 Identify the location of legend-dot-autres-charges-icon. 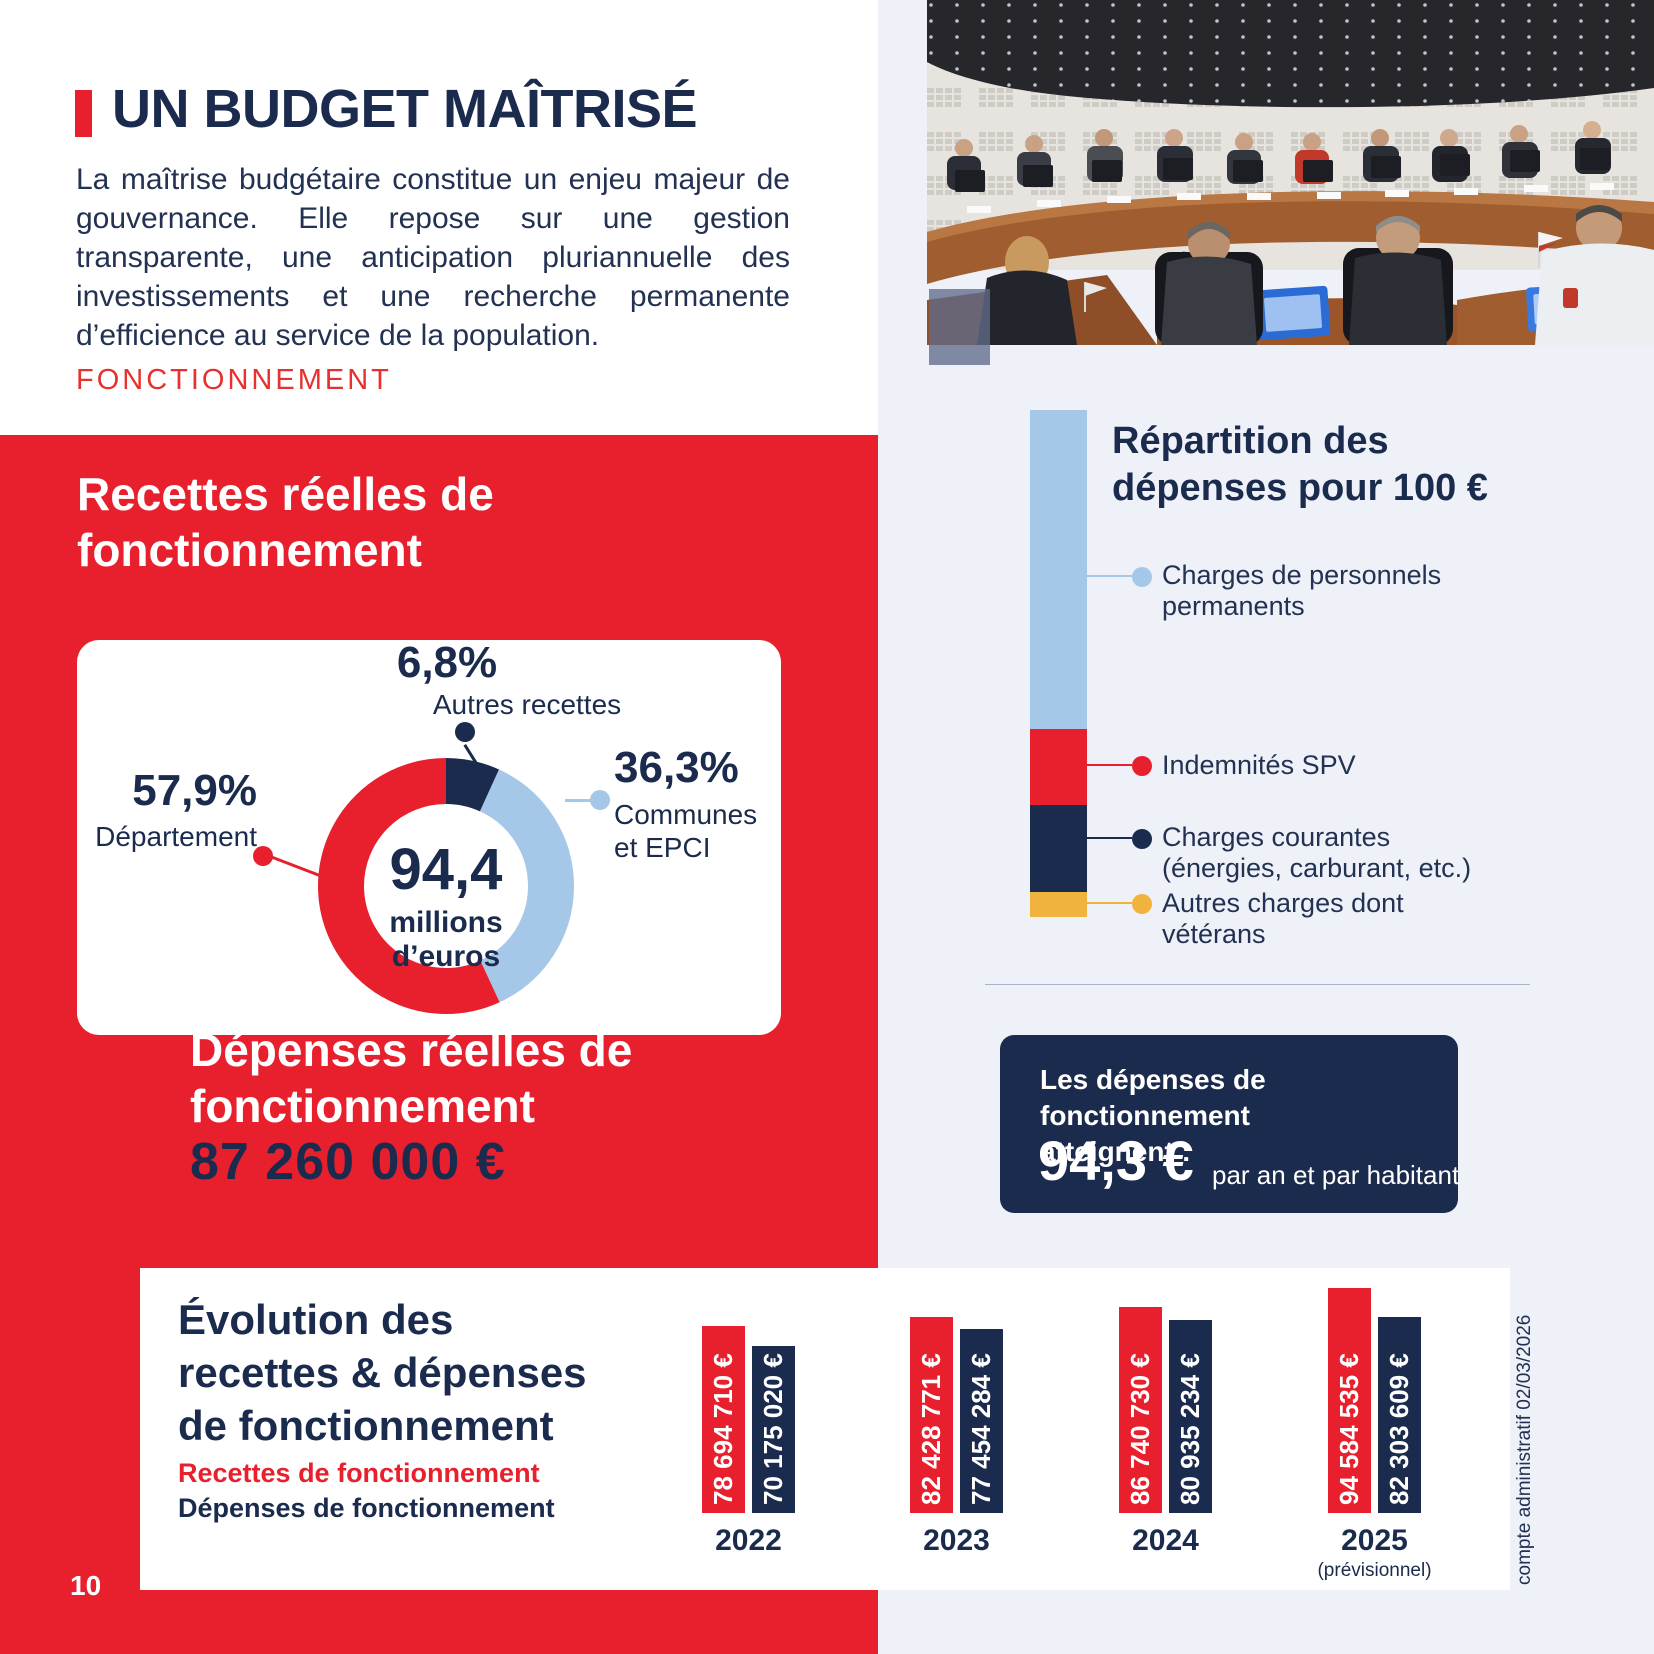
(1142, 904).